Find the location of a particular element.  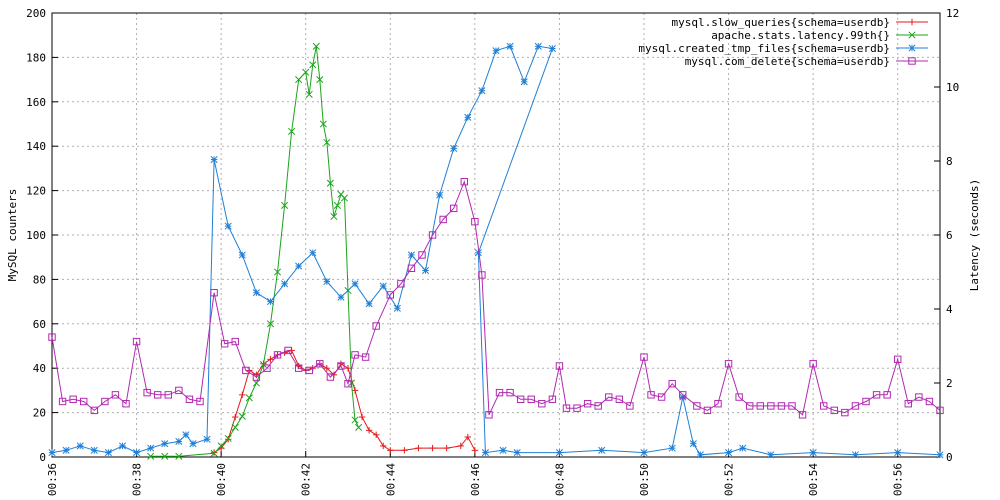

x-tick-label: 00:52 is located at coordinates (729, 479).